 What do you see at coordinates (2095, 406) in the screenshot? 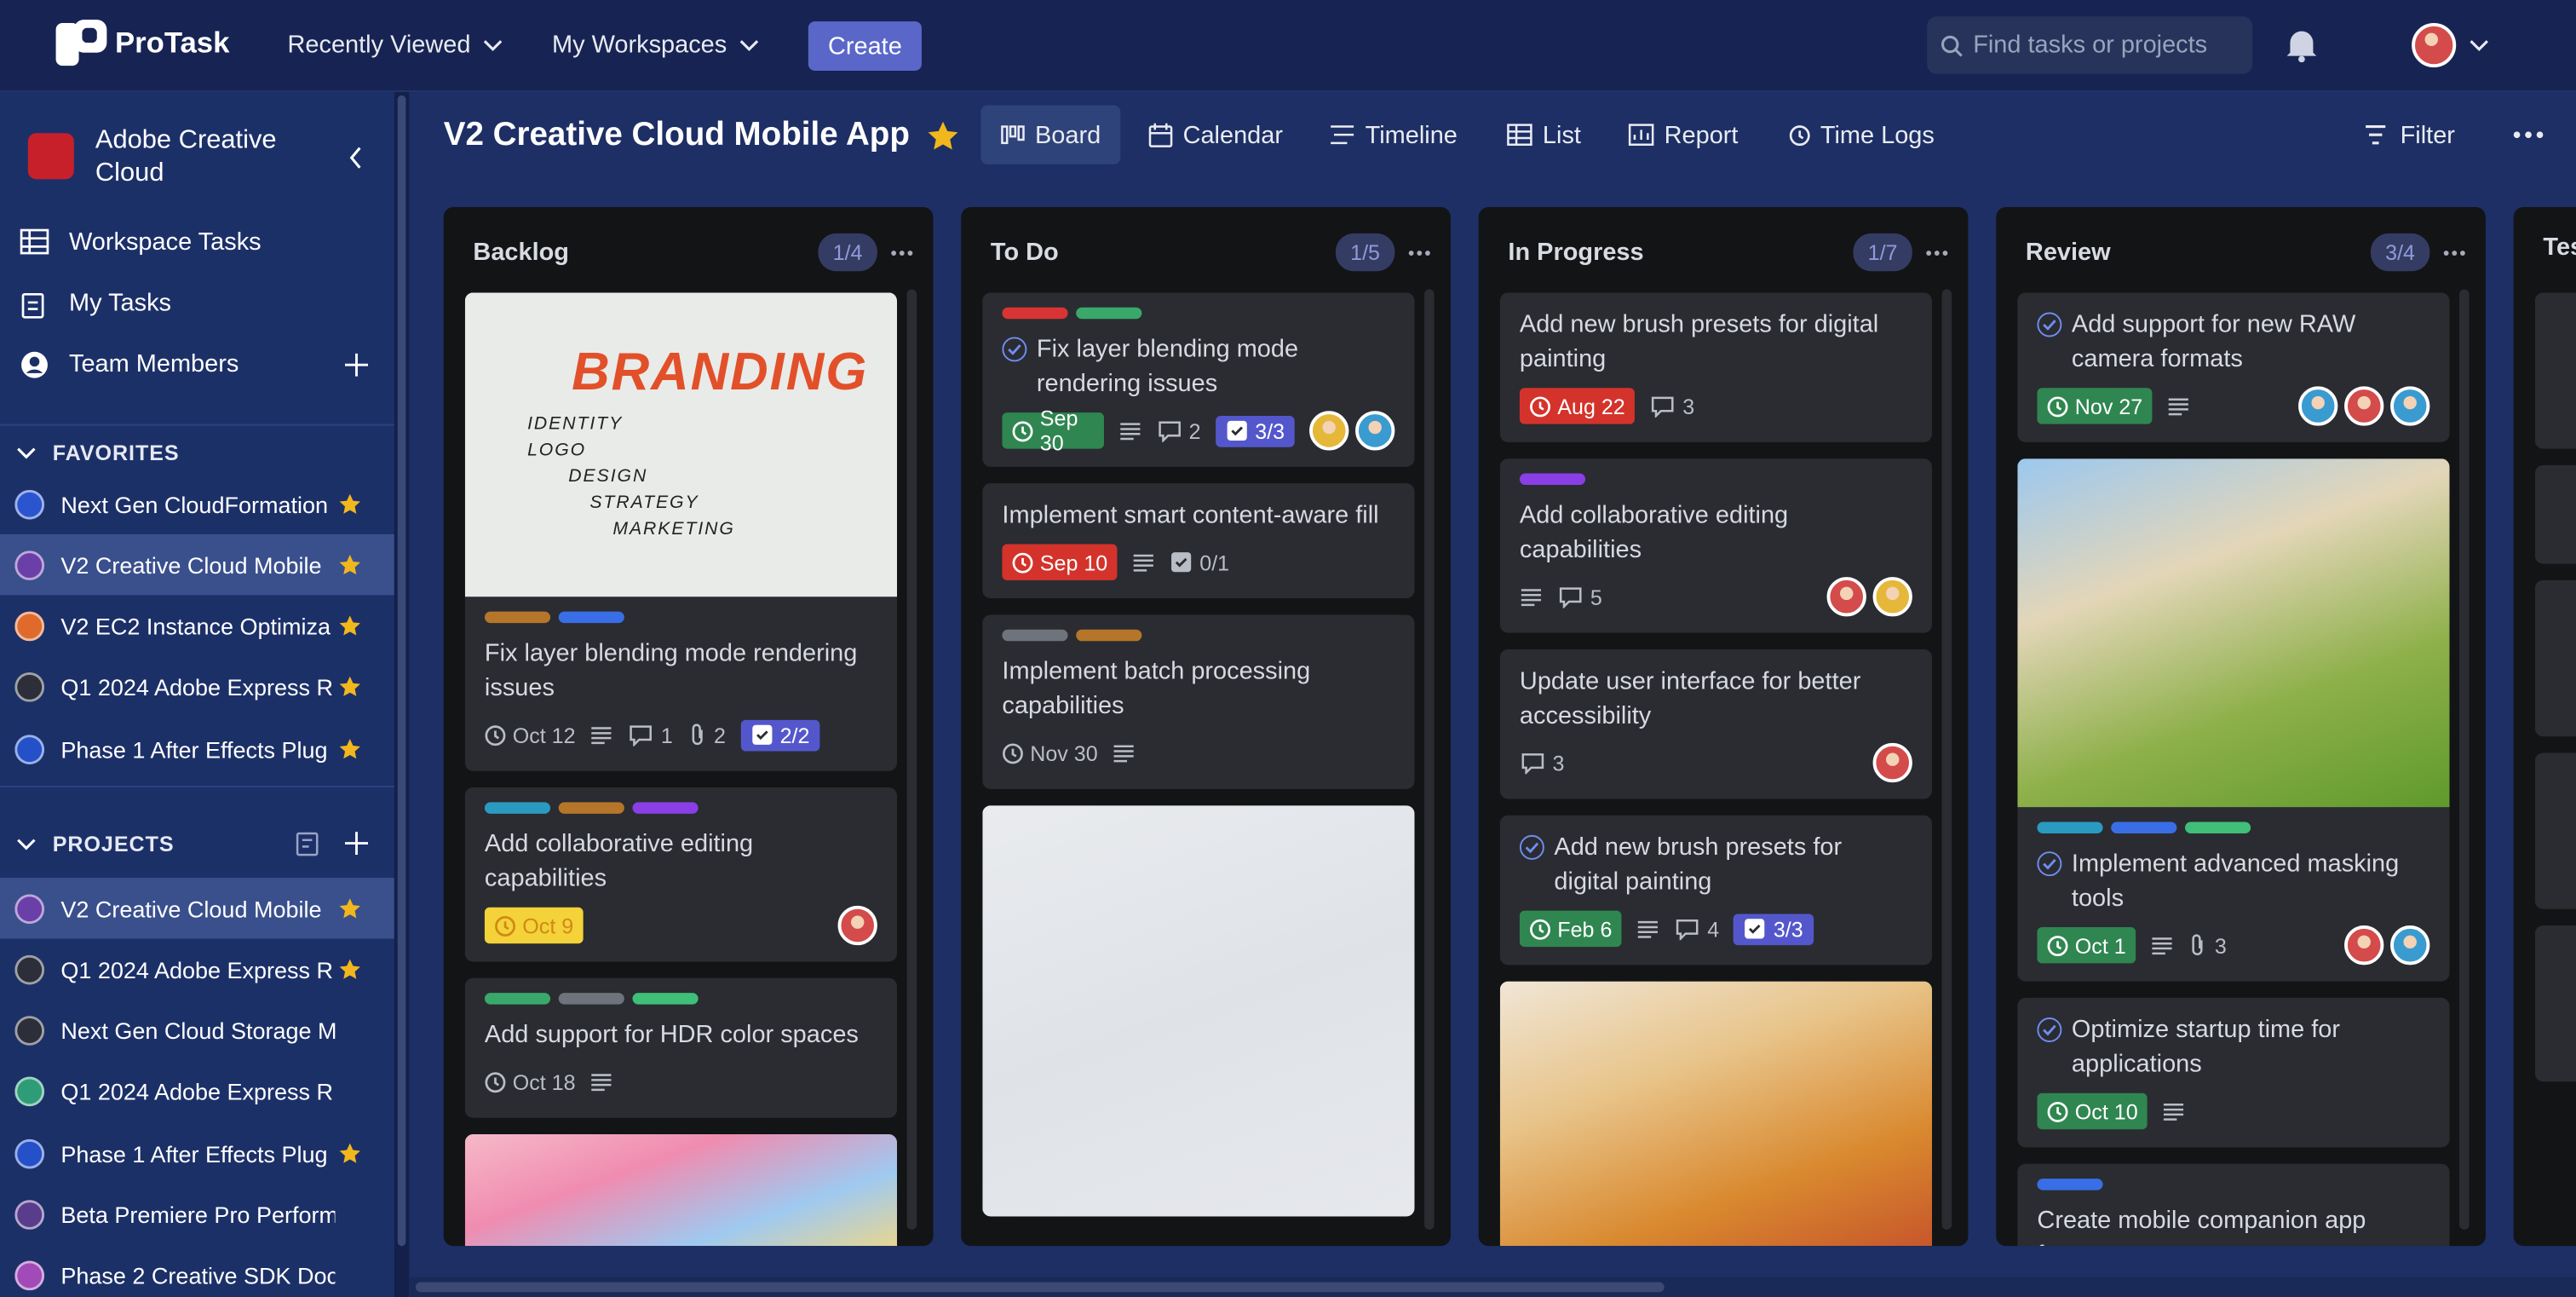
I see `due-date: Nov 27` at bounding box center [2095, 406].